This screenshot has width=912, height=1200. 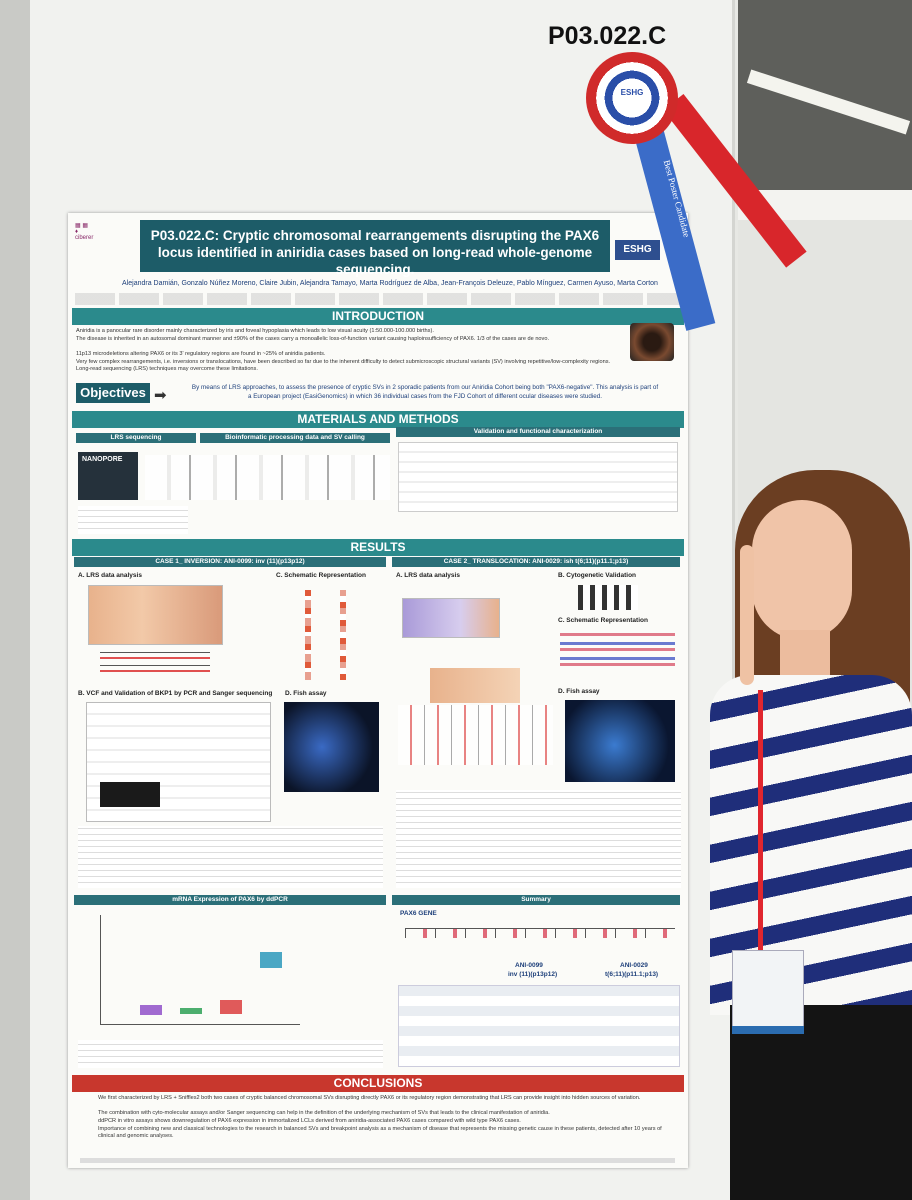 I want to click on board-edge, so click(x=15, y=600).